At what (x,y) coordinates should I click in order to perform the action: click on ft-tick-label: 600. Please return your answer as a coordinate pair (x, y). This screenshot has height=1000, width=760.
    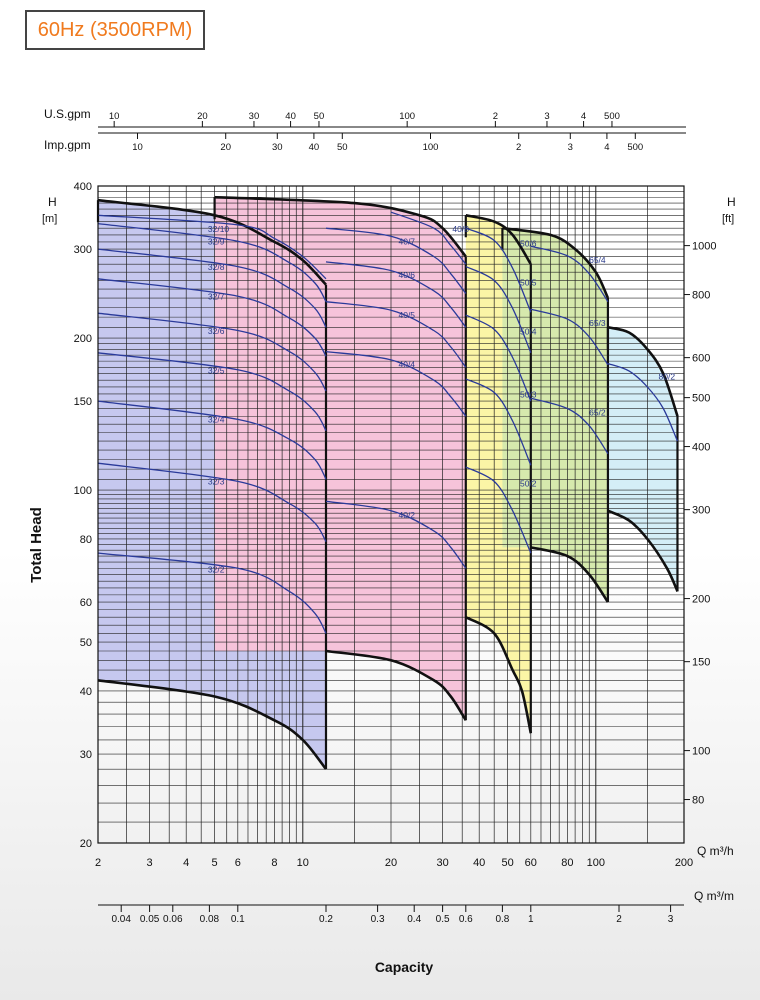
    Looking at the image, I should click on (701, 359).